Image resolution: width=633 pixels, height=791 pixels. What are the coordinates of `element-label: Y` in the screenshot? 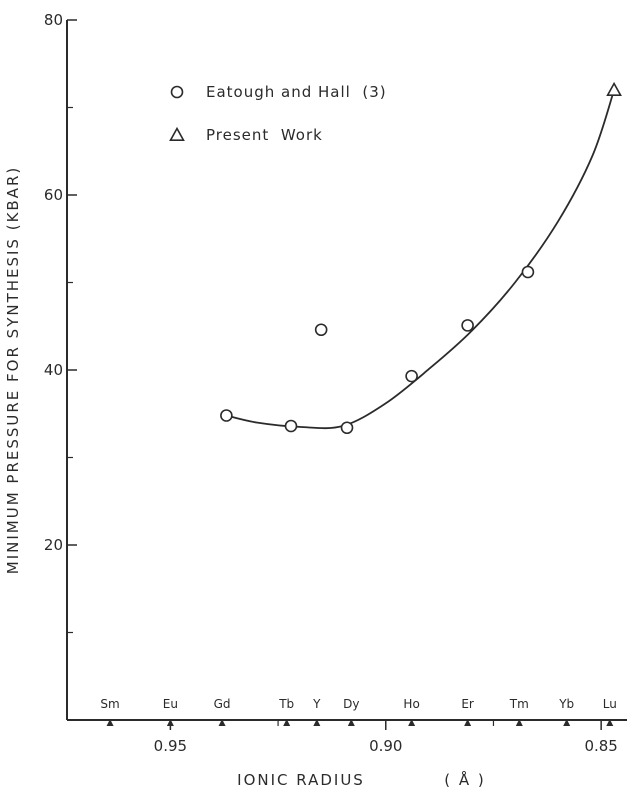 It's located at (316, 704).